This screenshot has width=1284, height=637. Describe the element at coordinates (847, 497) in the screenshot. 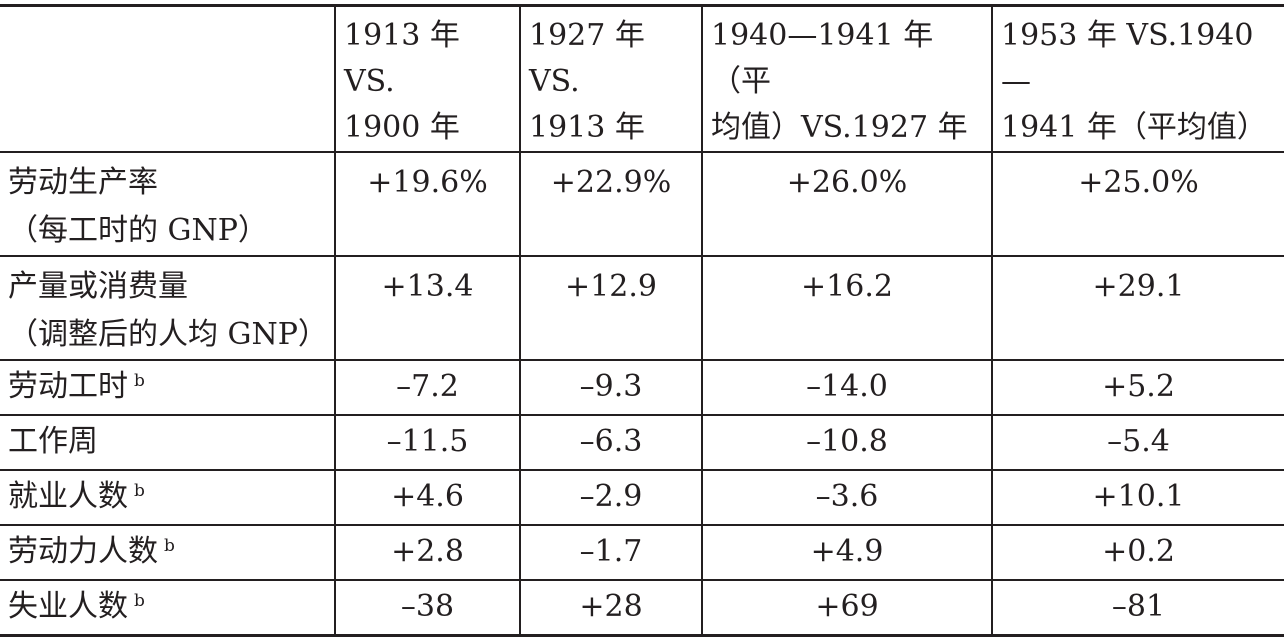

I see `table-cell: –3.6` at that location.